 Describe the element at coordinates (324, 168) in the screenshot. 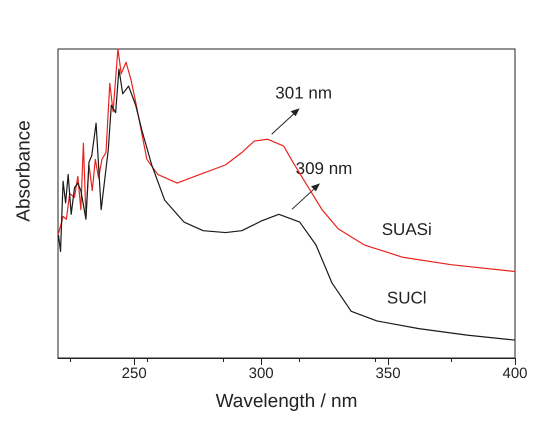

I see `annotation: 309 nm` at that location.